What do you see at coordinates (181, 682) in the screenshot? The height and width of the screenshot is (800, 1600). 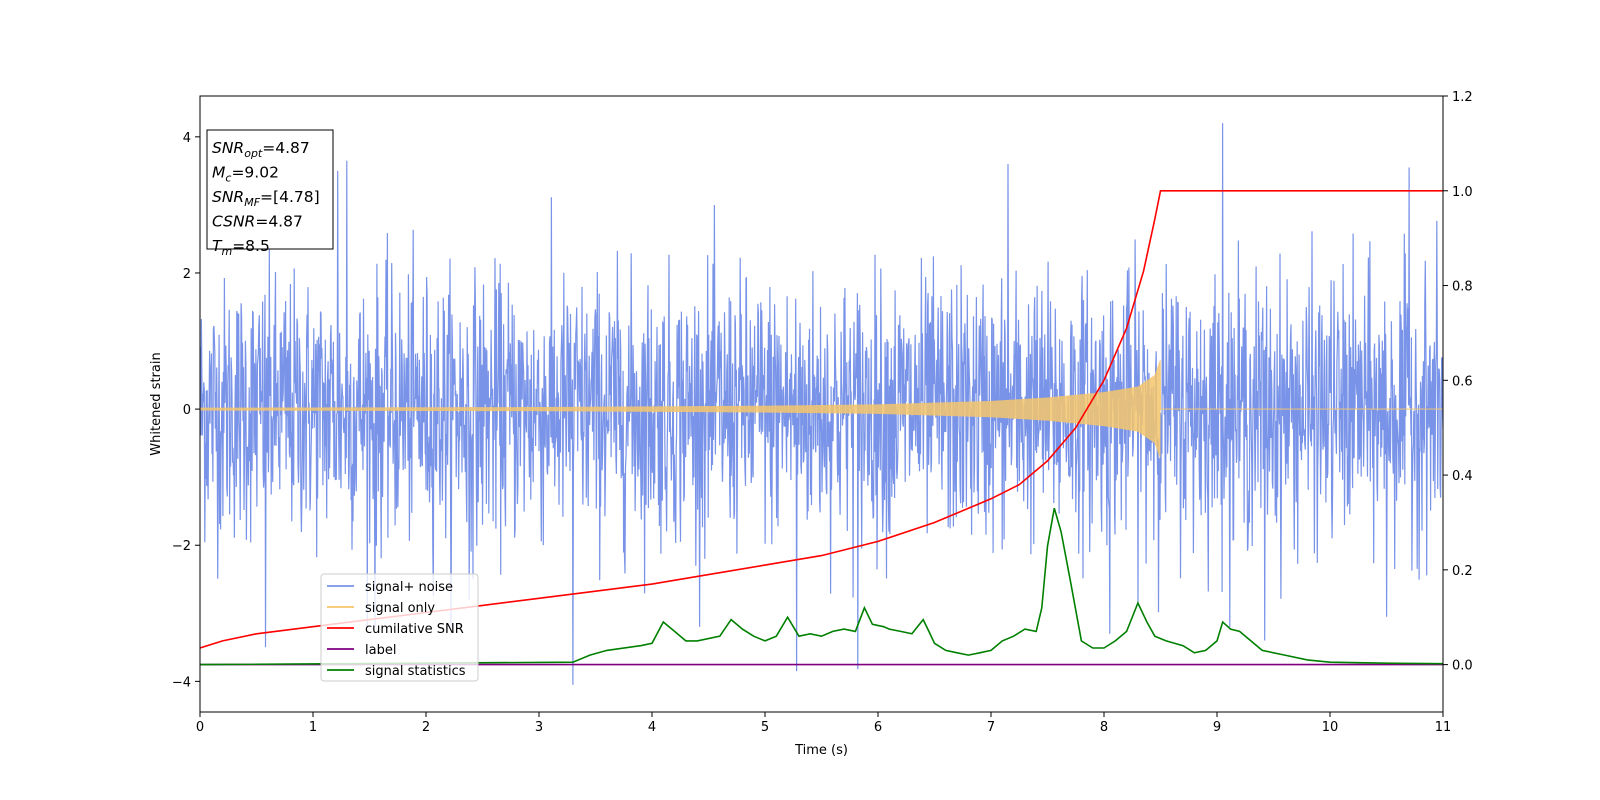 I see `y-tick-label: −4` at bounding box center [181, 682].